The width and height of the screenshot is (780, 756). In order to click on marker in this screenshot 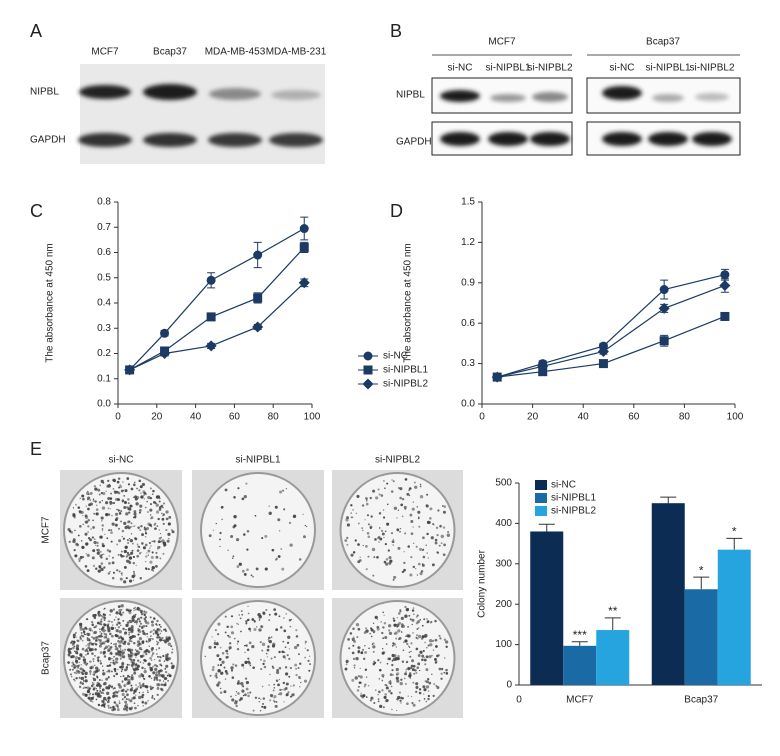, I will do `click(130, 370)`.